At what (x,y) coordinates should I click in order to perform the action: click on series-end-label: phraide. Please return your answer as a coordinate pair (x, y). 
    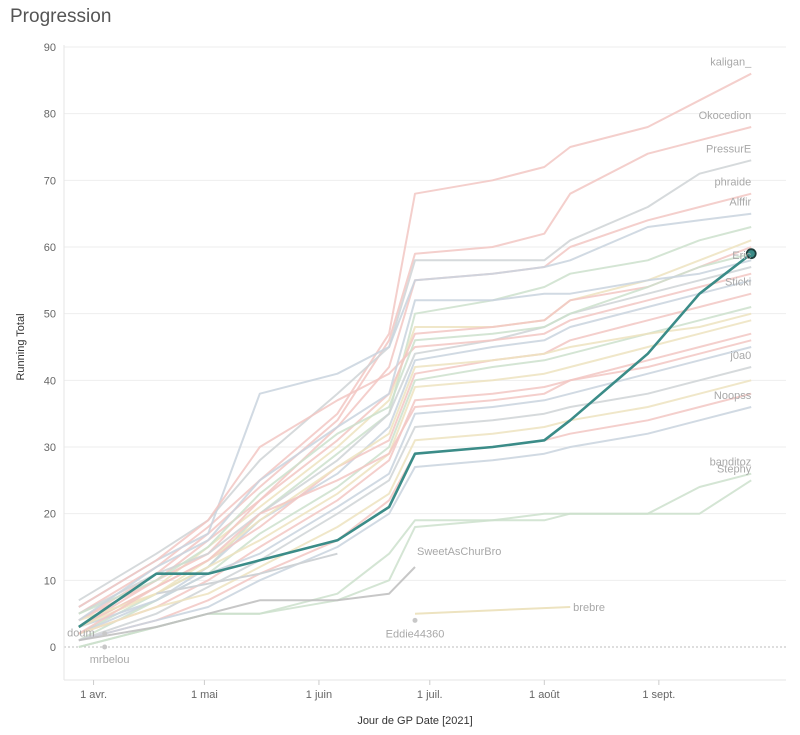
    Looking at the image, I should click on (733, 183).